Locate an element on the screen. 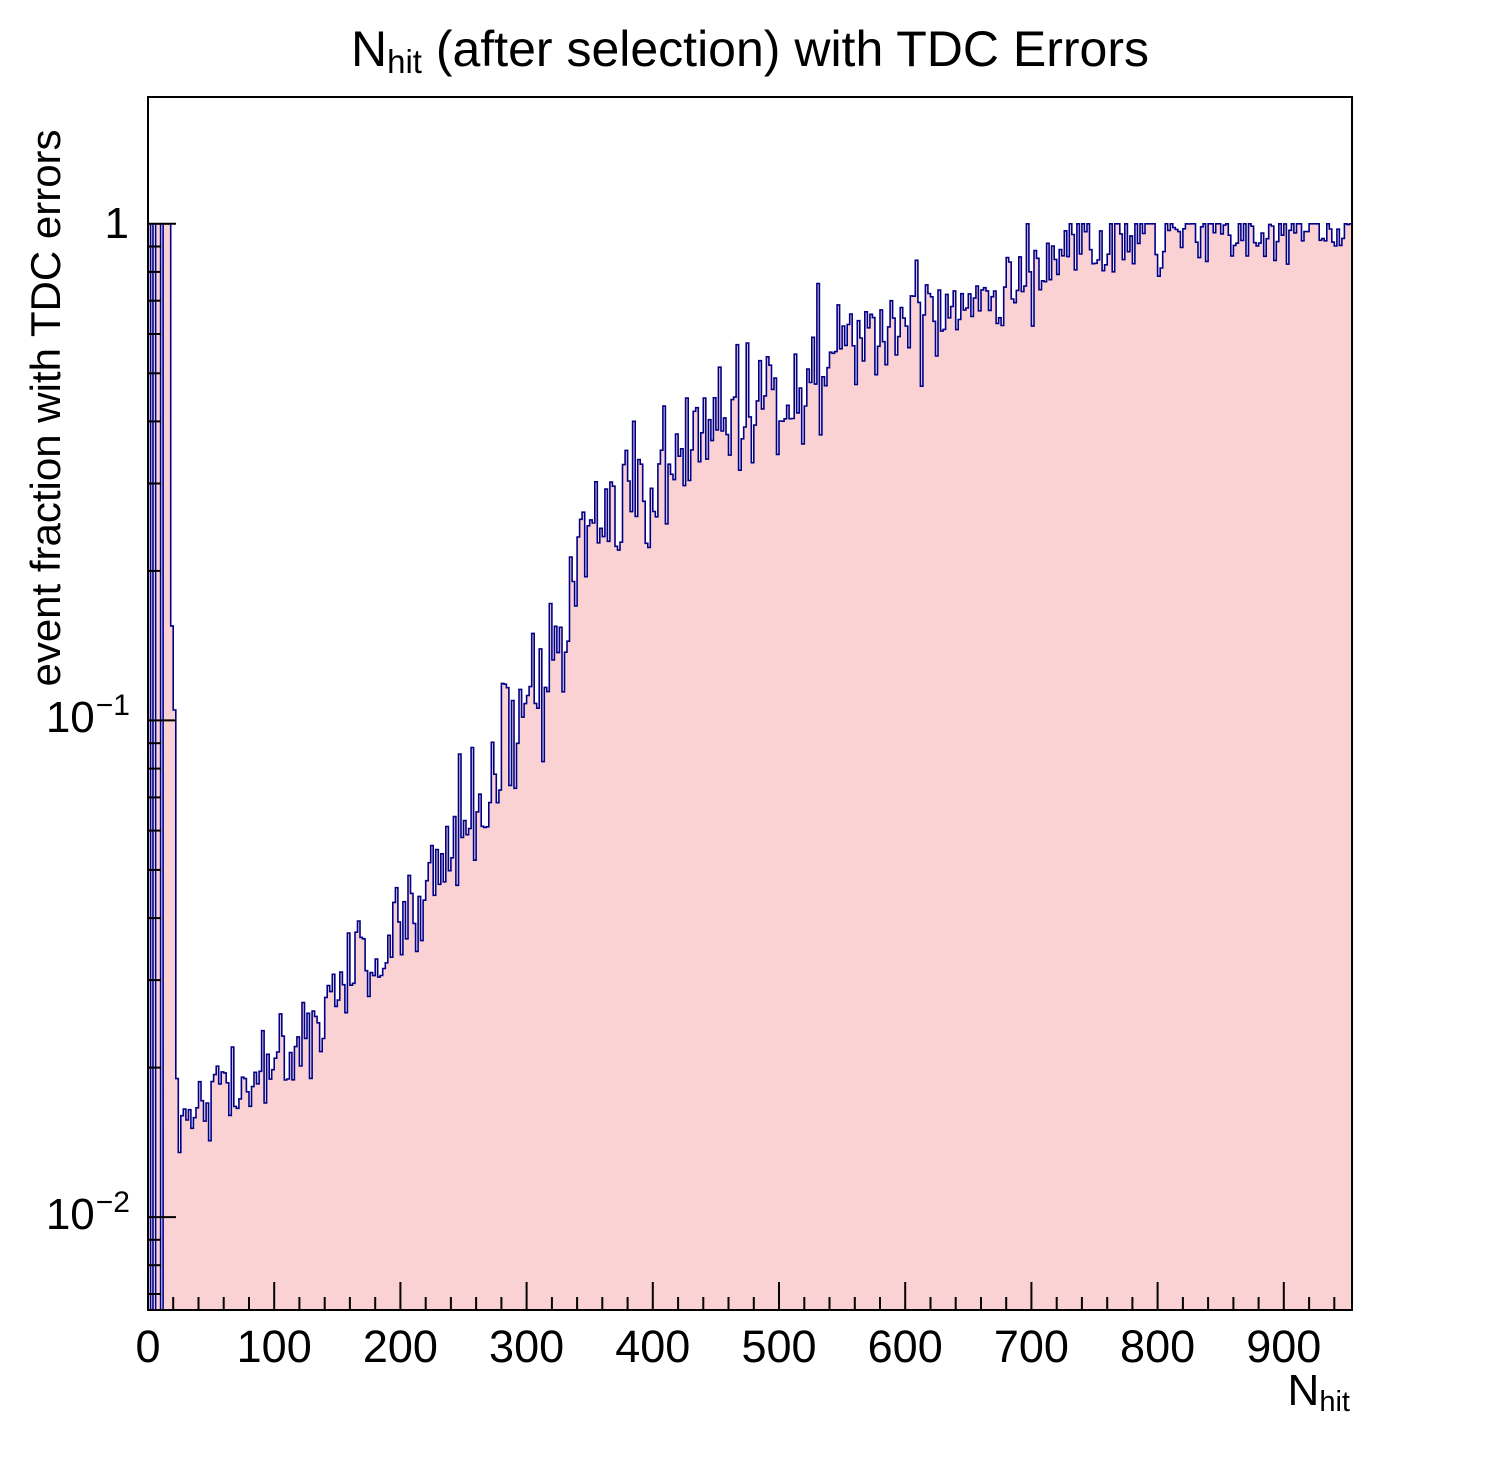 This screenshot has height=1472, width=1496. y-tick-exponent: −2 is located at coordinates (112, 1202).